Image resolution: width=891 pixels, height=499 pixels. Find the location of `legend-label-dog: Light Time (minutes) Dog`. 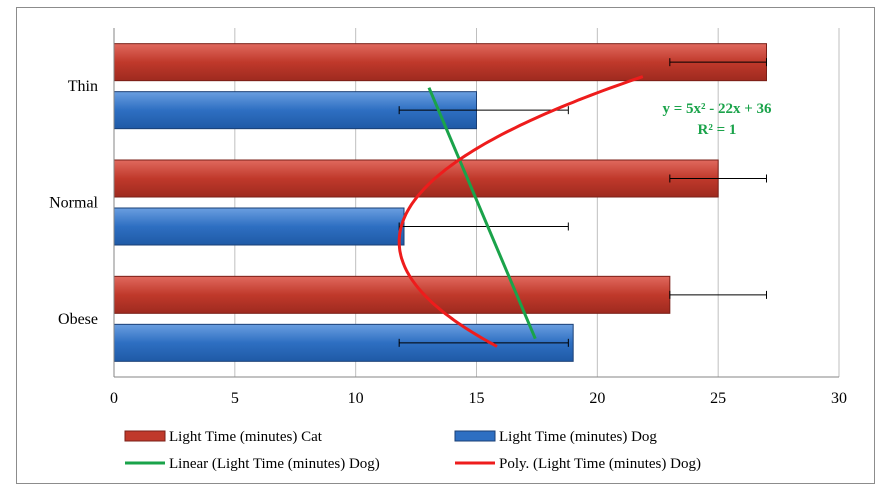

legend-label-dog: Light Time (minutes) Dog is located at coordinates (578, 437).